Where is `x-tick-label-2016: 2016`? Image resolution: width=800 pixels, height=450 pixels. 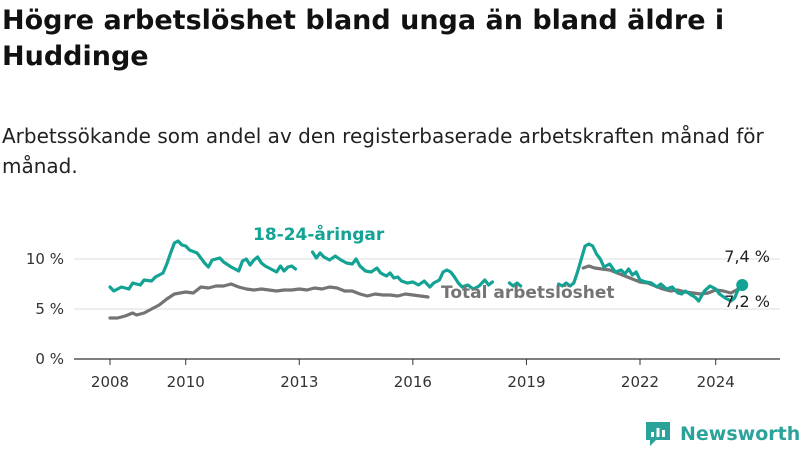 x-tick-label-2016: 2016 is located at coordinates (413, 382).